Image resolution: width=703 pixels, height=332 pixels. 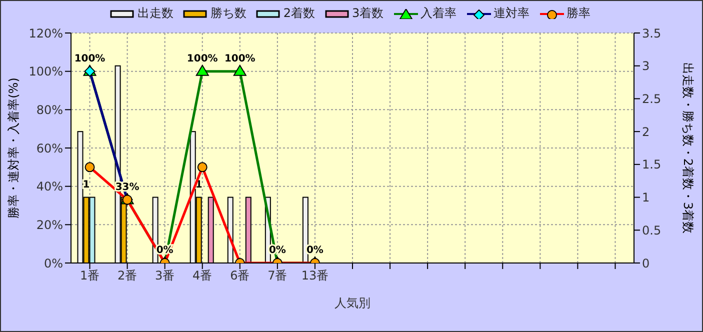 I want to click on y2-tick-label: 0.5, so click(x=652, y=230).